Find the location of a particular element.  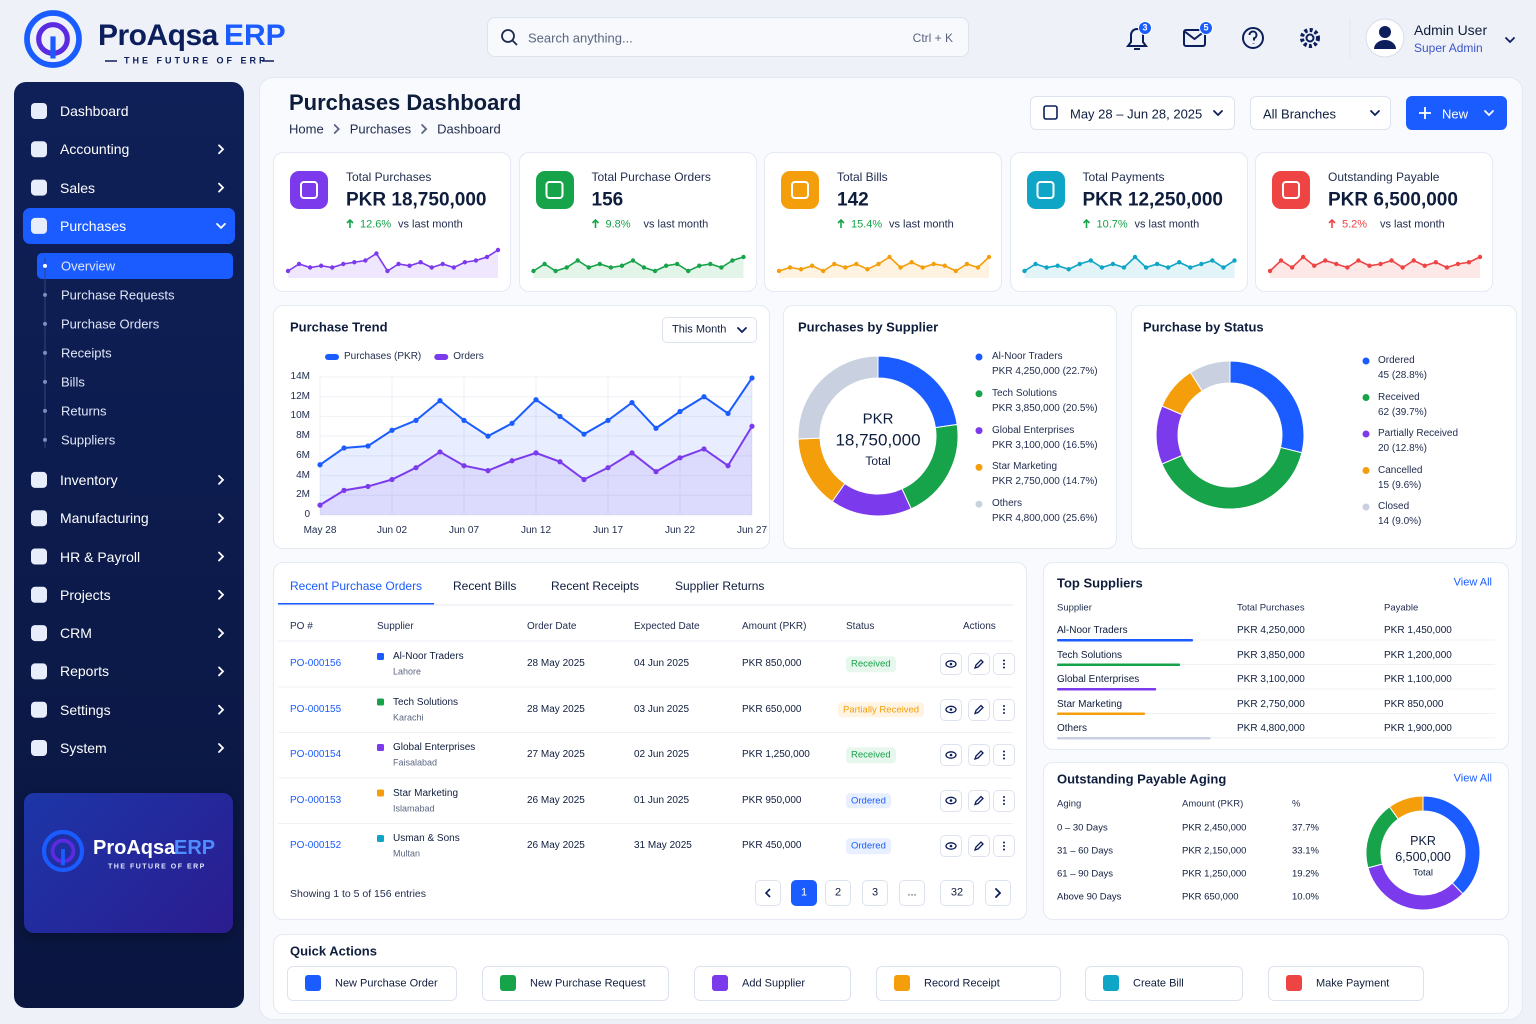

sidebar-item: Reports is located at coordinates (85, 671).